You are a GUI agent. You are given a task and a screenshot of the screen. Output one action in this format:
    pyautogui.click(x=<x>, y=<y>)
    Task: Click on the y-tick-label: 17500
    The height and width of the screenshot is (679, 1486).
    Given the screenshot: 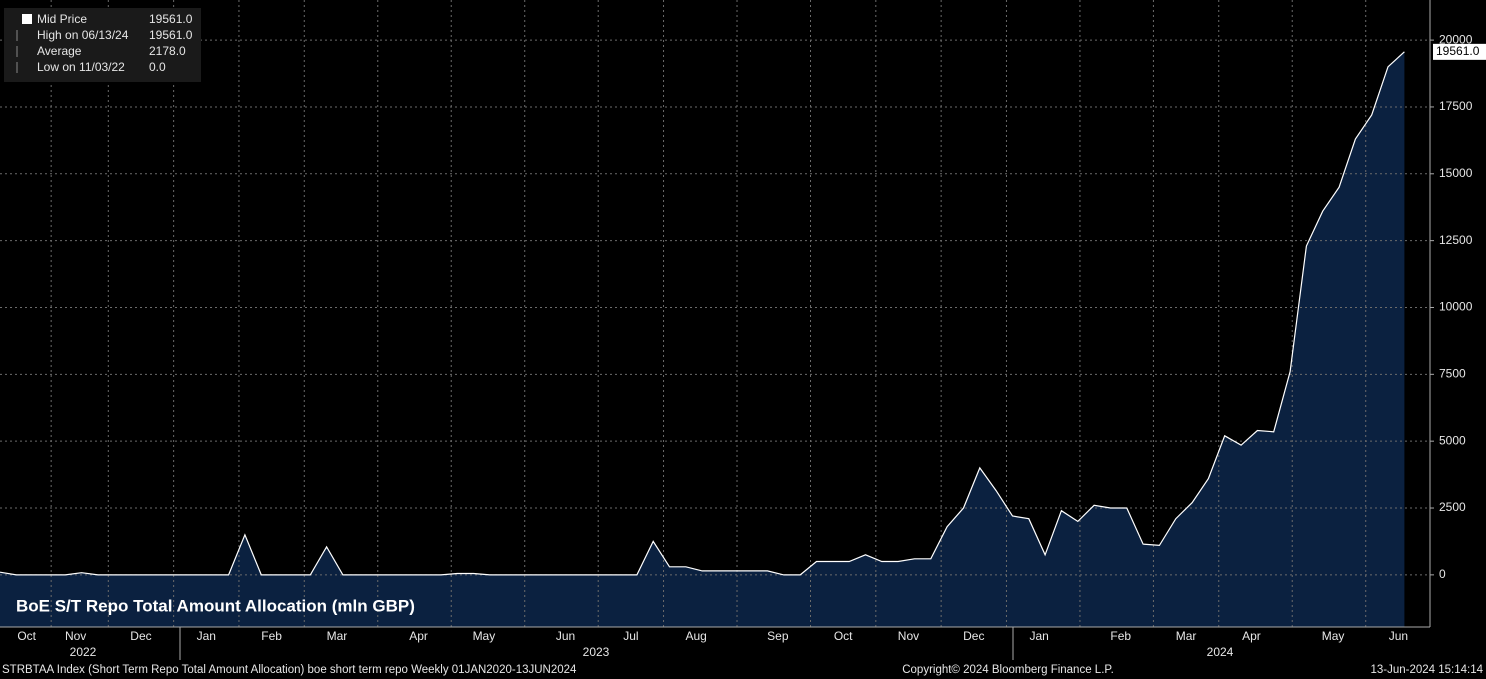 What is the action you would take?
    pyautogui.click(x=1456, y=106)
    